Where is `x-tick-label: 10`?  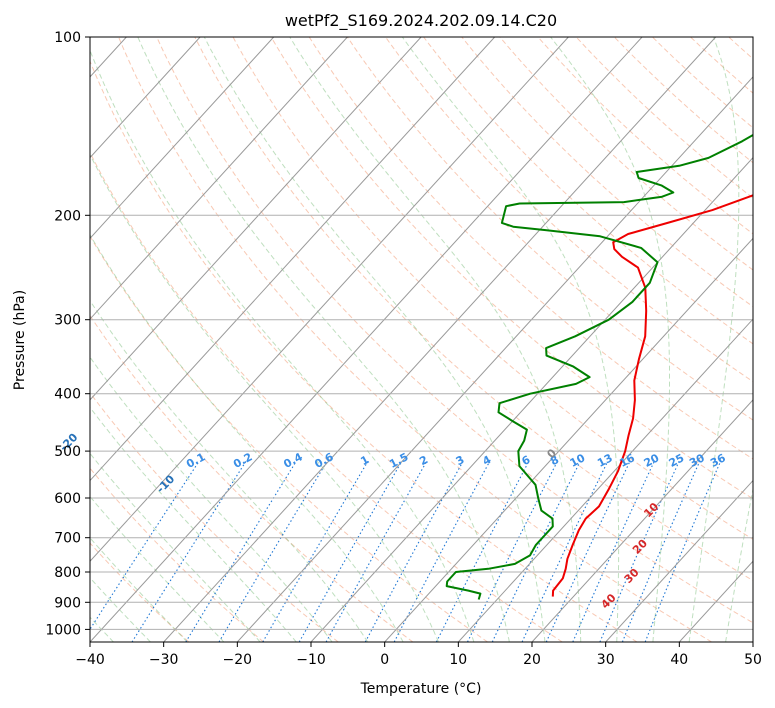 x-tick-label: 10 is located at coordinates (458, 660).